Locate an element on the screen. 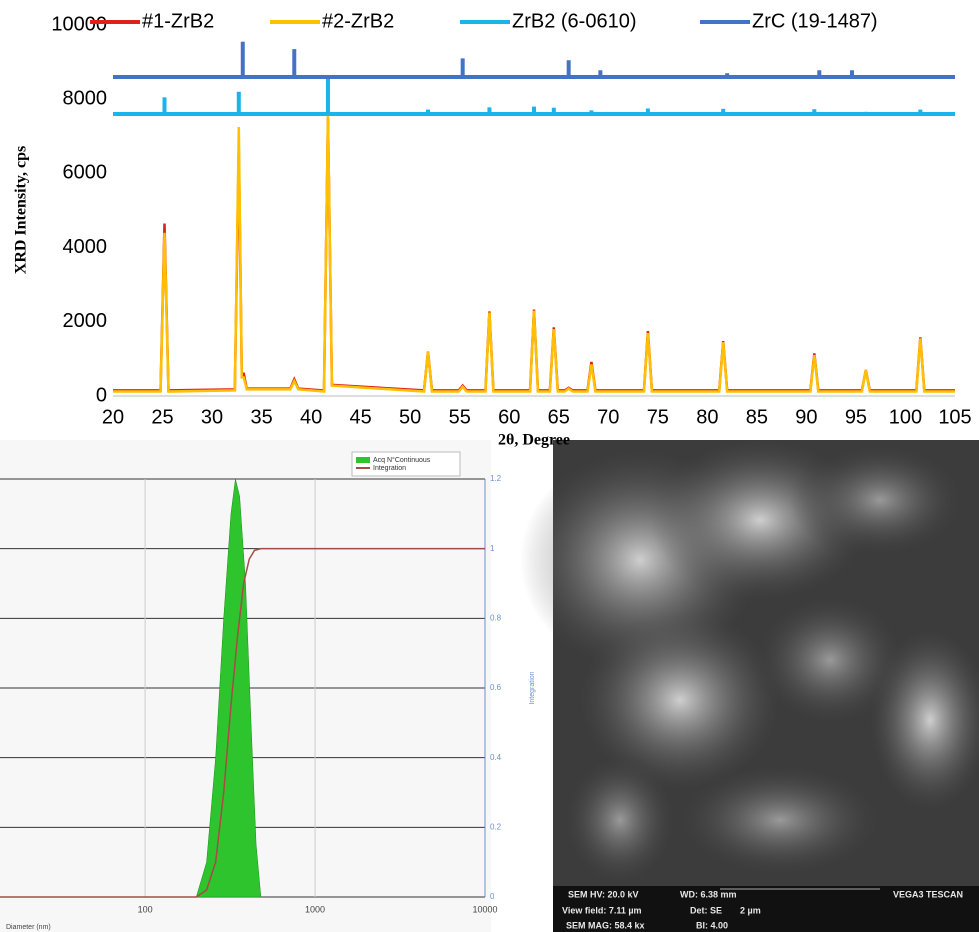  x-axis-title: 2θ, Degree is located at coordinates (534, 440).